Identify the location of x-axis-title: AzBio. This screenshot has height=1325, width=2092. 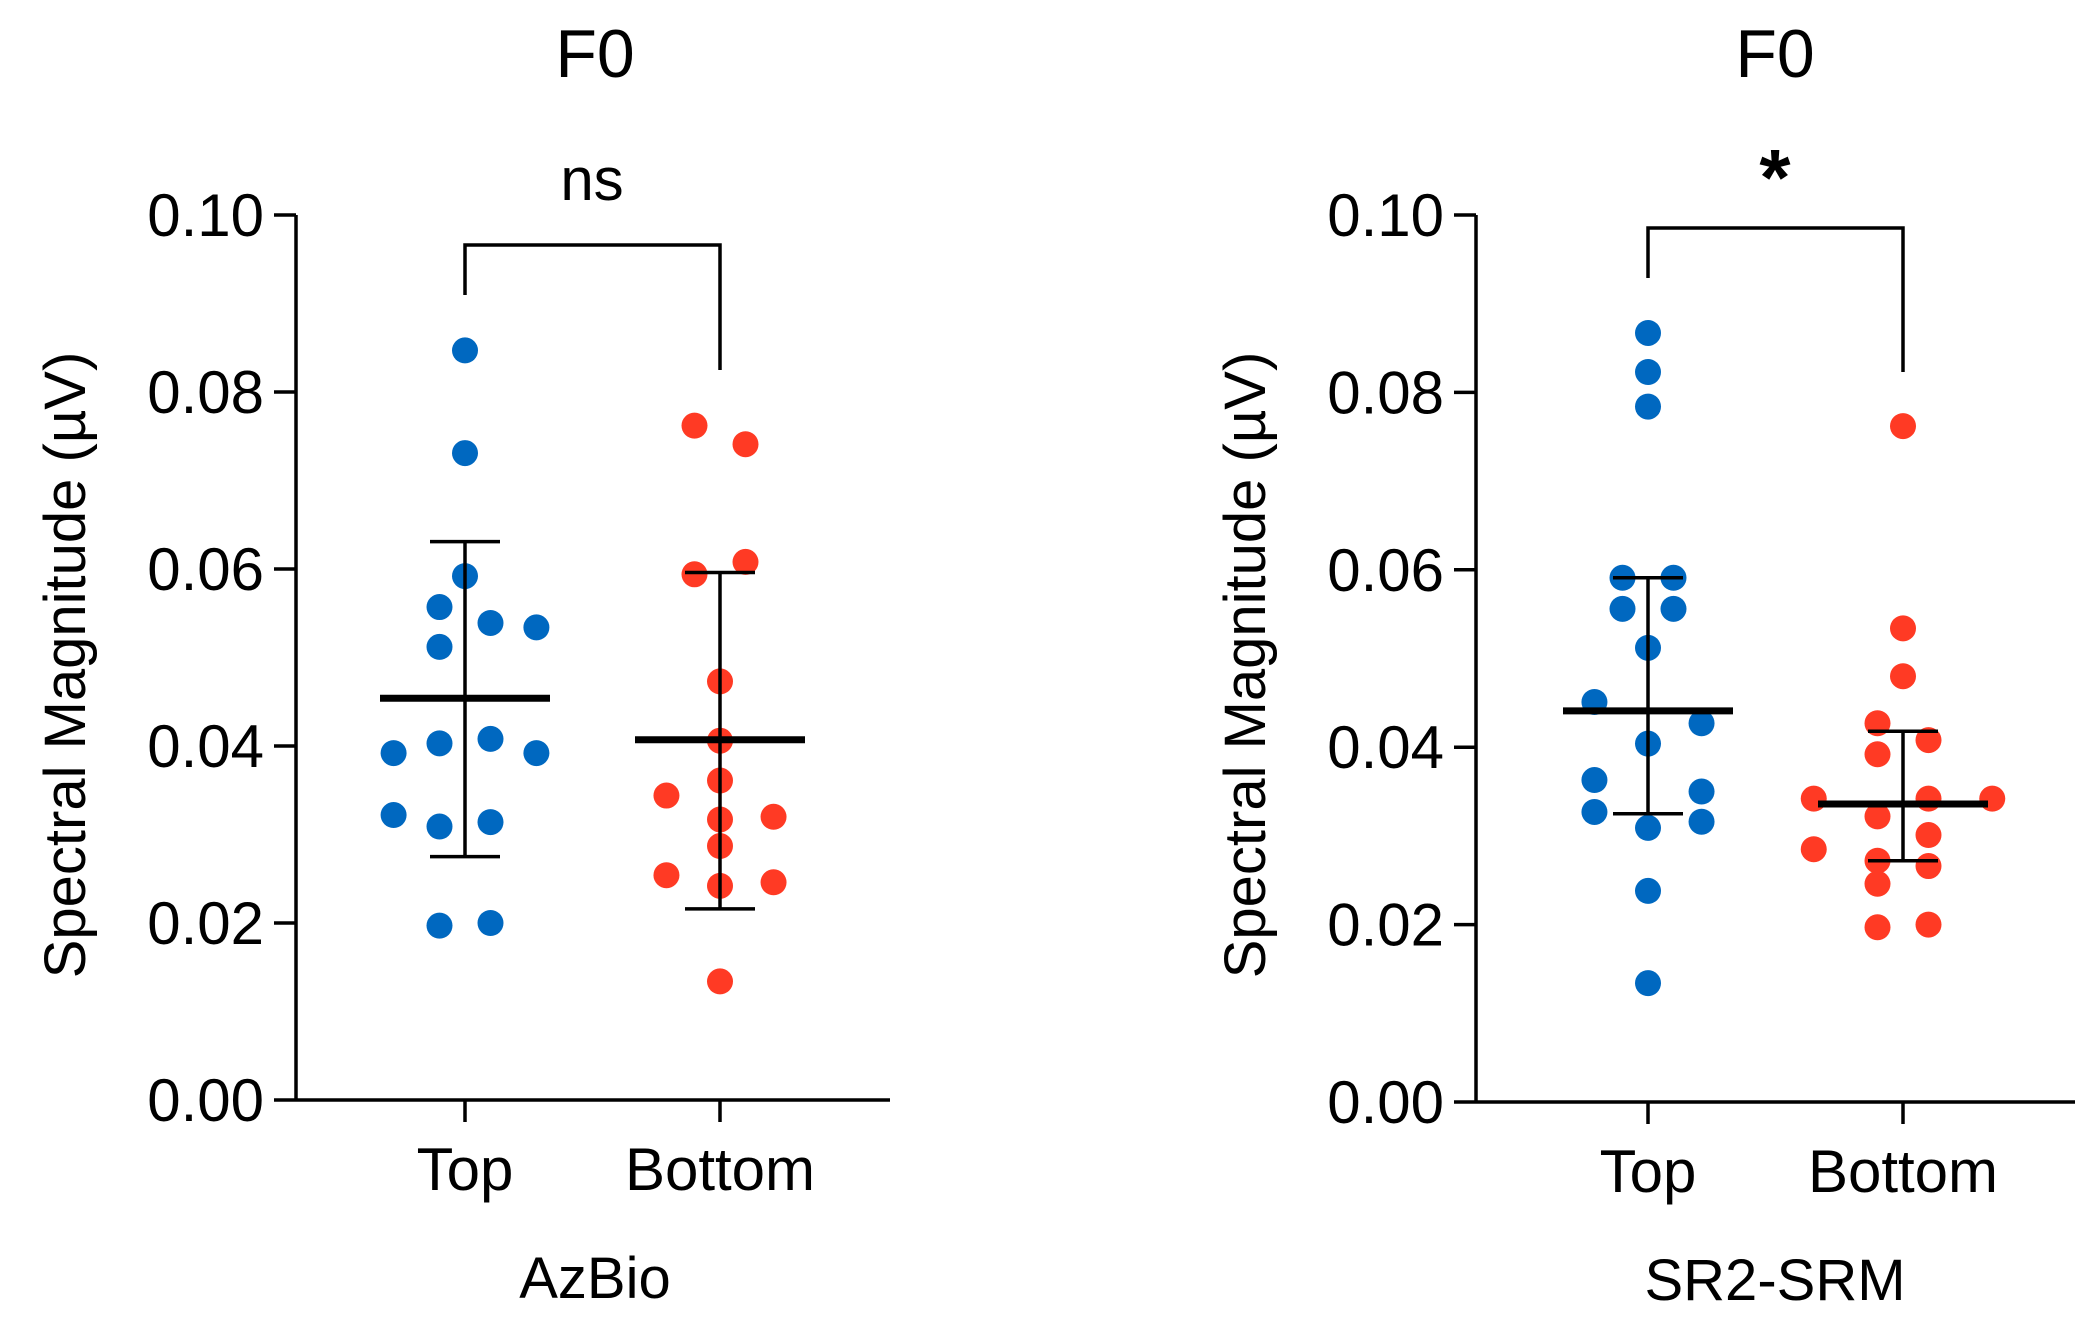
(595, 1278).